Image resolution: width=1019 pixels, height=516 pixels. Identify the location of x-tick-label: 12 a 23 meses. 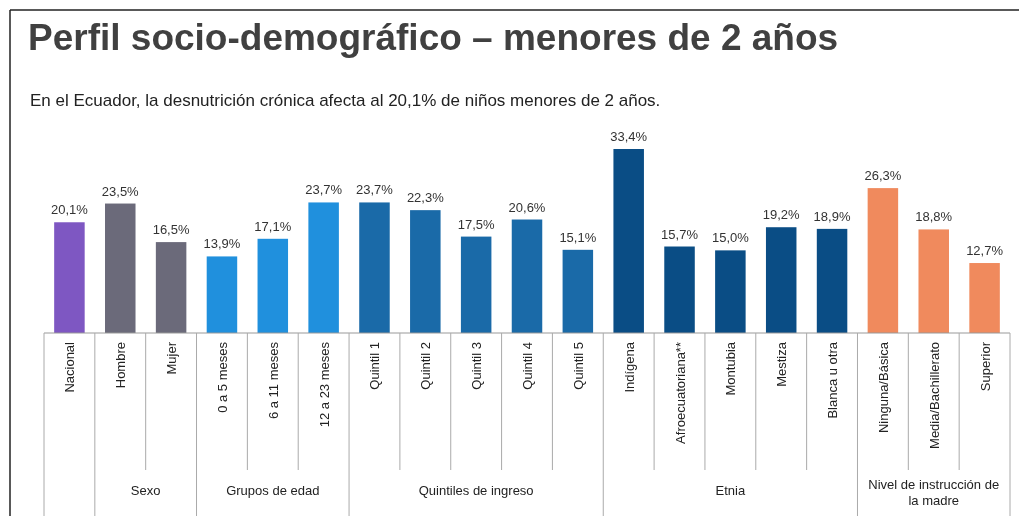
(324, 384).